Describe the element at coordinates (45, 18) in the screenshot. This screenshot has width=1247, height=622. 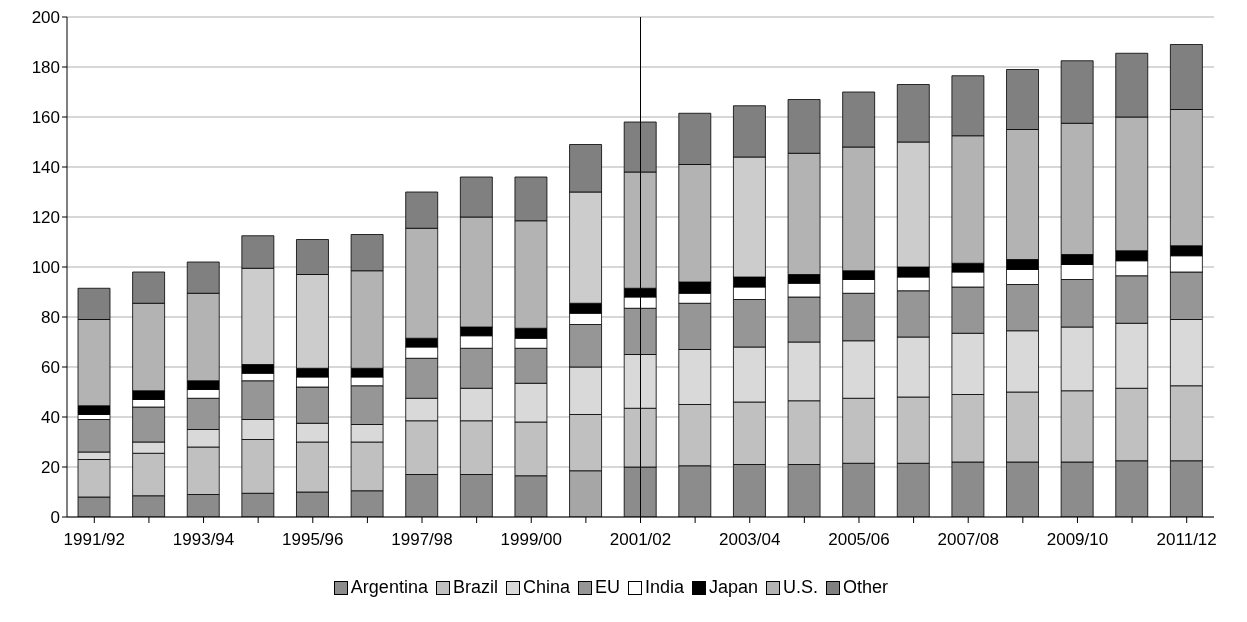
I see `y-tick-label: 200` at that location.